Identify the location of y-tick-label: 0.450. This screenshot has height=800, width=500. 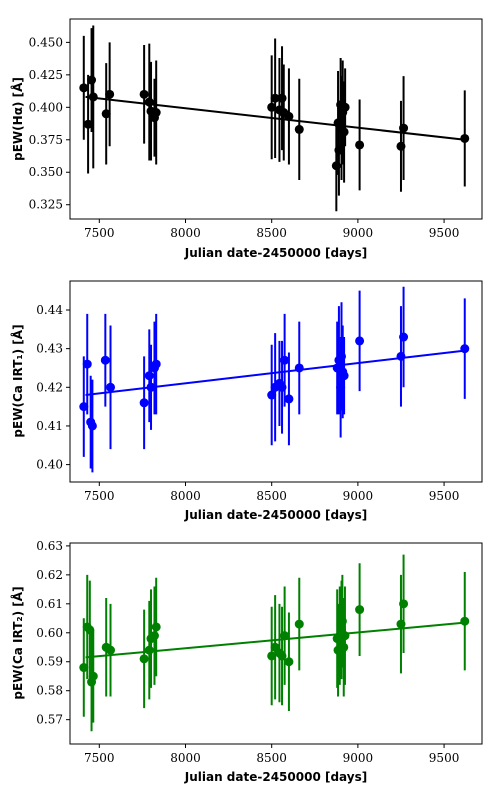
(46, 42).